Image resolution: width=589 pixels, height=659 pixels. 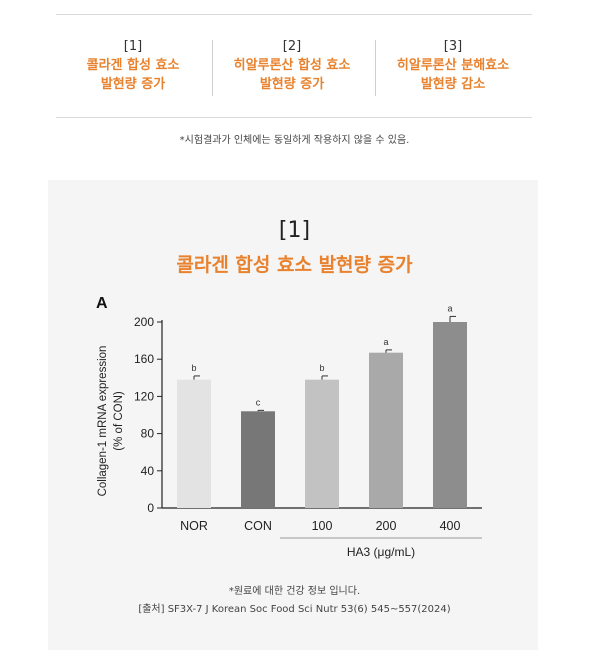 I want to click on x-tick-label: 100, so click(x=322, y=526).